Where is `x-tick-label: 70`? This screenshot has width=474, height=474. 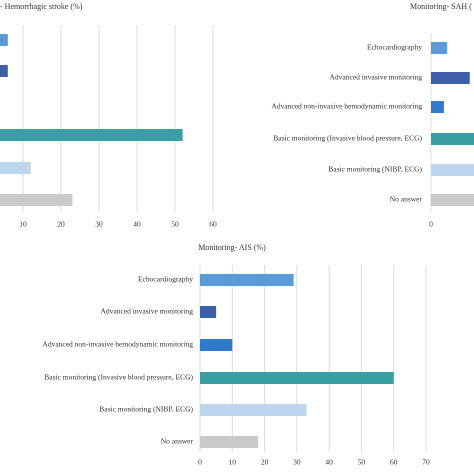
x-tick-label: 70 is located at coordinates (426, 462).